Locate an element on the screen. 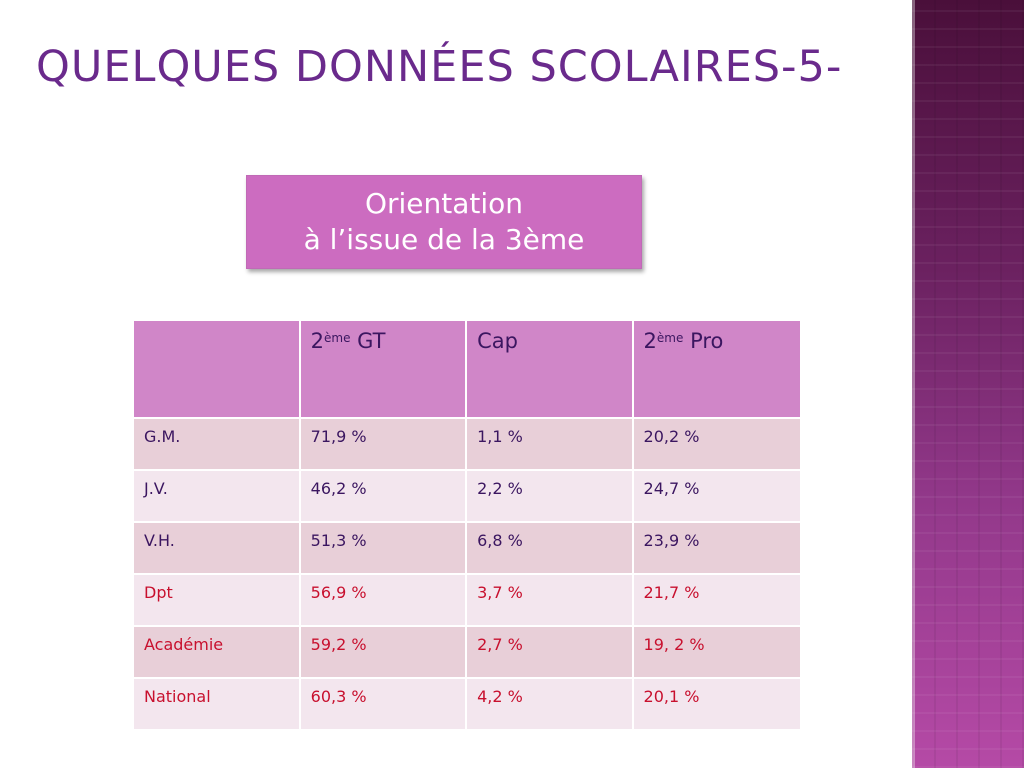 The image size is (1024, 768). cell-value: 4,2 % is located at coordinates (549, 704).